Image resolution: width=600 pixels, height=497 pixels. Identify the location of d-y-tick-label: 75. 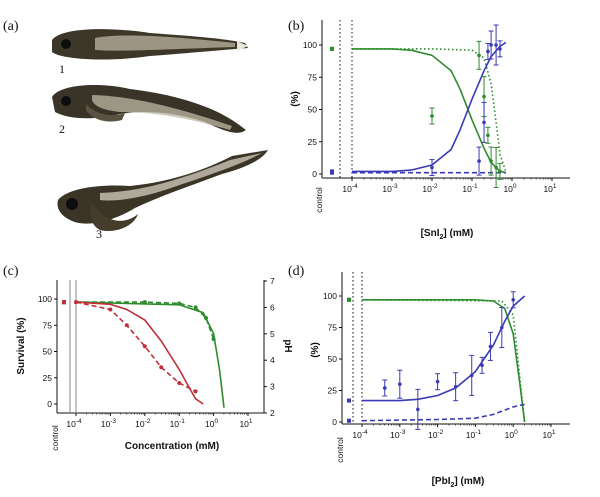
(333, 328).